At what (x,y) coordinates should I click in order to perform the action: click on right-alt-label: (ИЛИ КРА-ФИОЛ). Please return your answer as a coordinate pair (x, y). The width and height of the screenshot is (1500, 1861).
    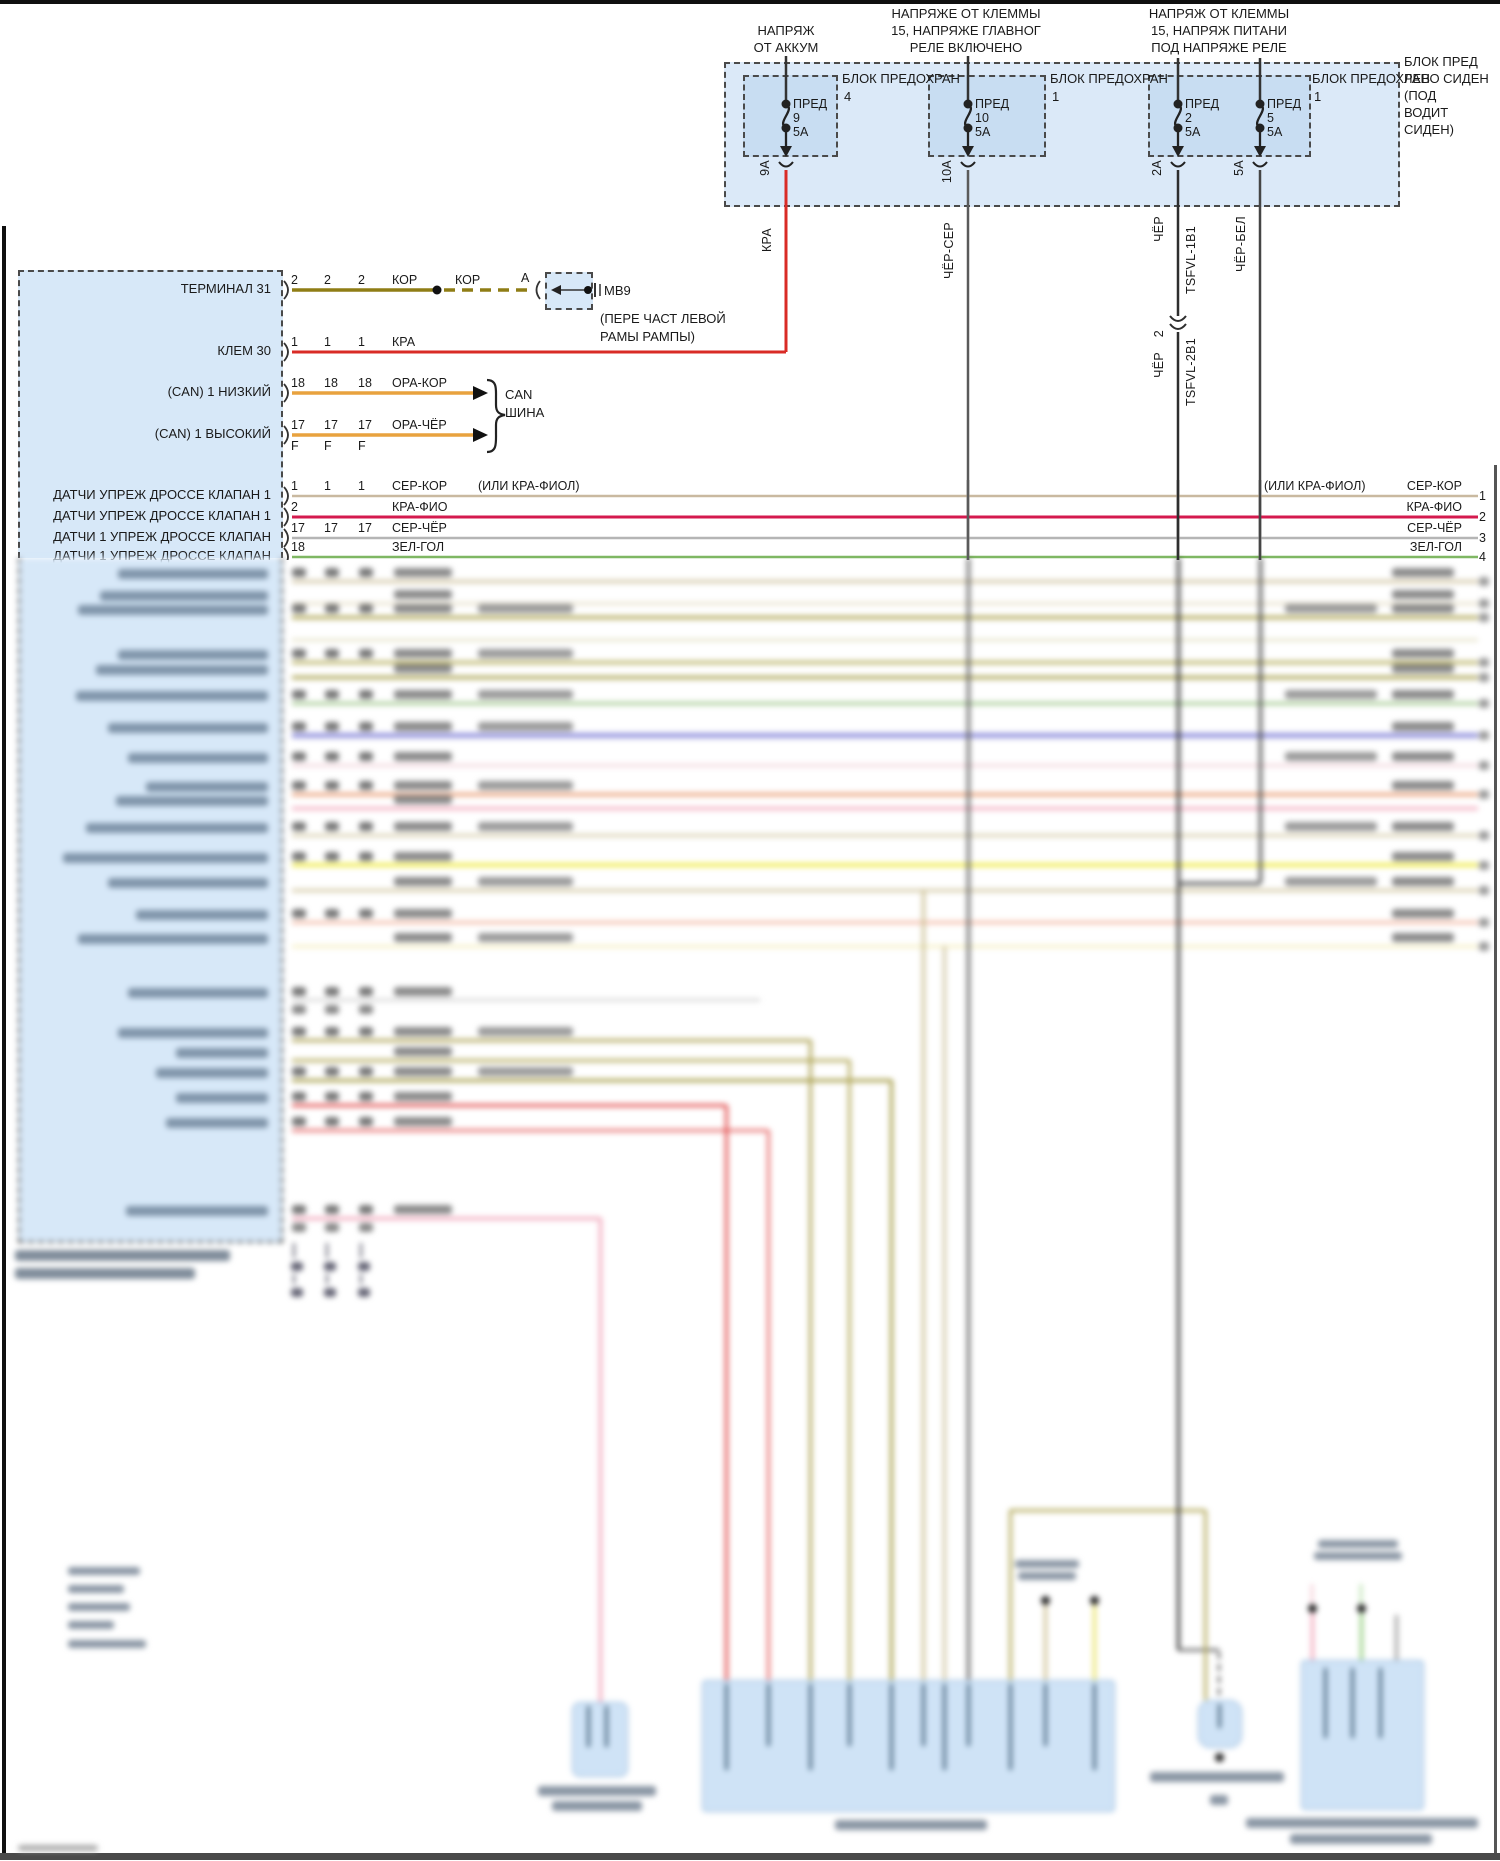
    Looking at the image, I should click on (1315, 486).